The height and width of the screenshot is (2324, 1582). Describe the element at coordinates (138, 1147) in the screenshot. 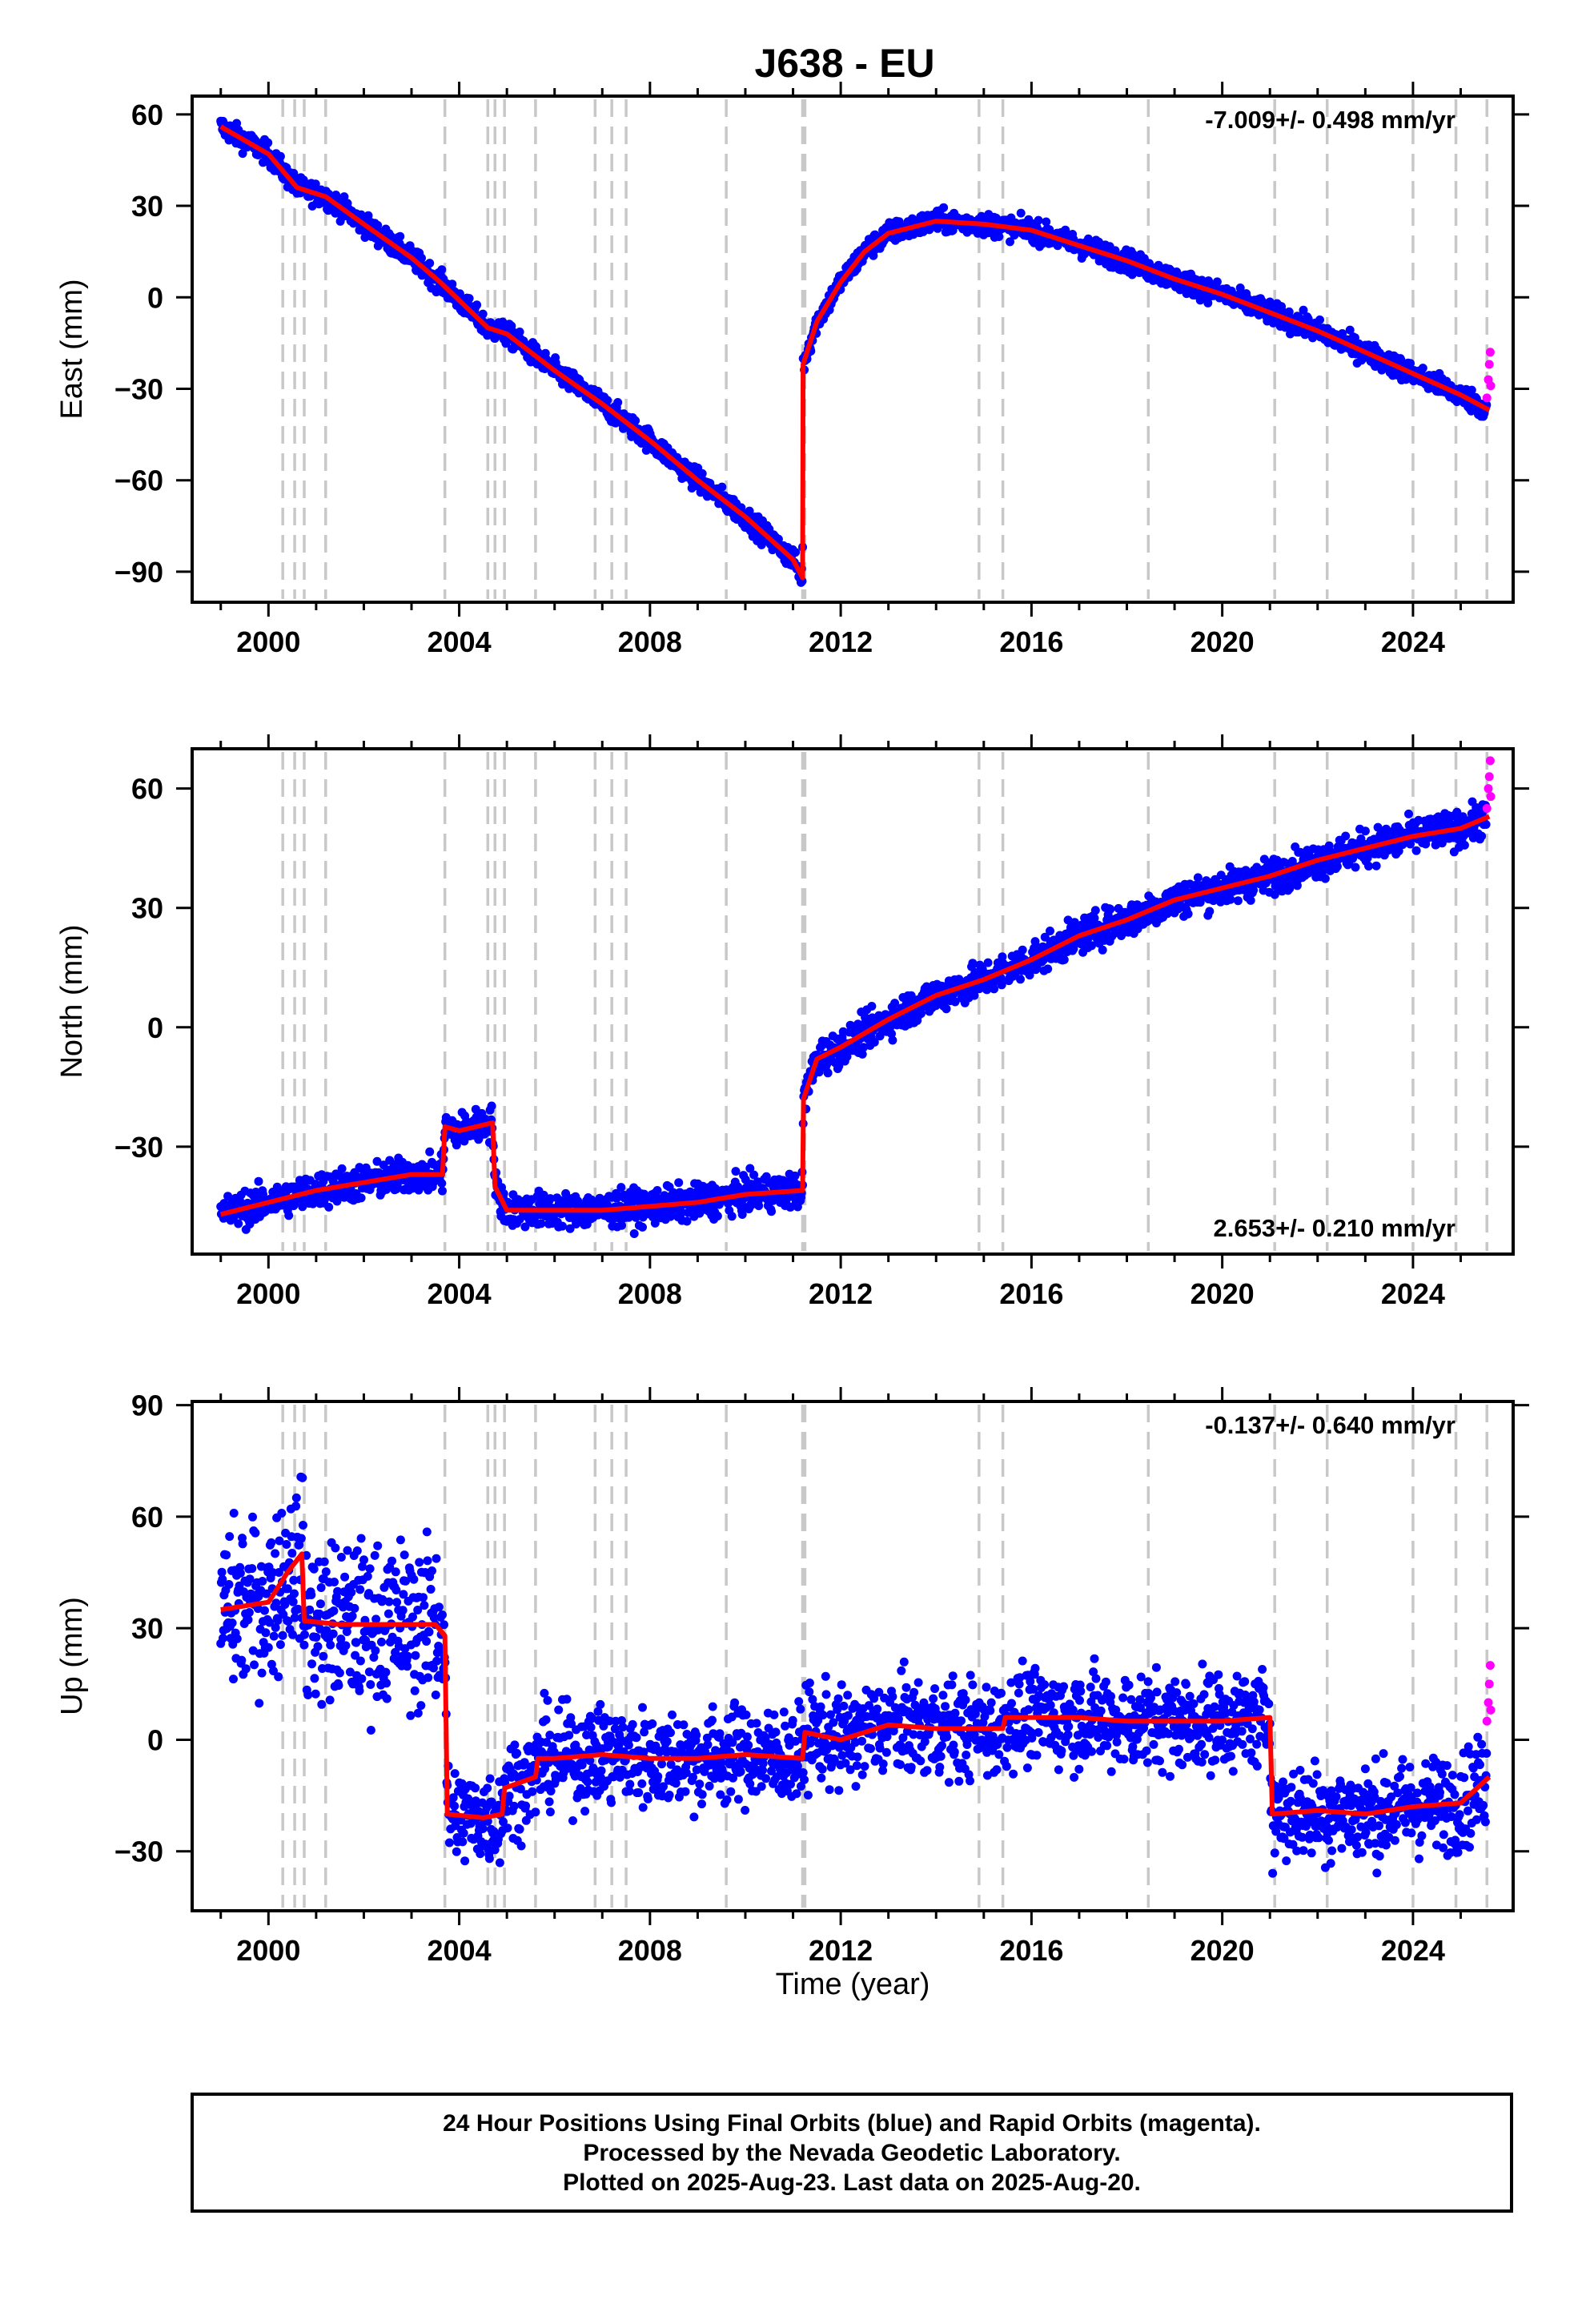

I see `y-tick-label: −30` at that location.